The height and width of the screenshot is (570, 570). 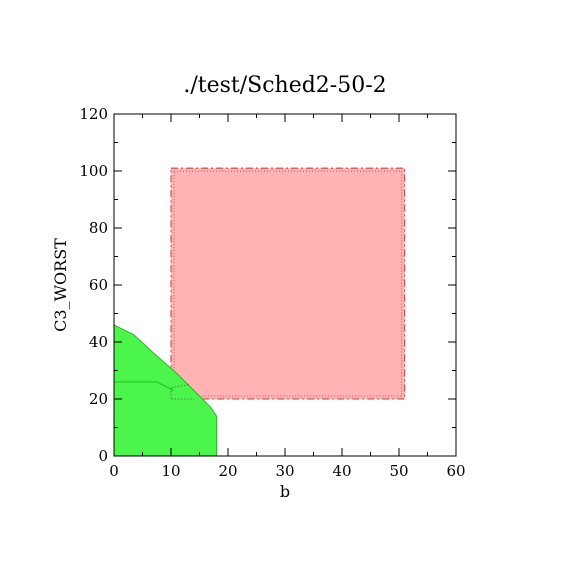 I want to click on x-tick-label: 60, so click(x=455, y=471).